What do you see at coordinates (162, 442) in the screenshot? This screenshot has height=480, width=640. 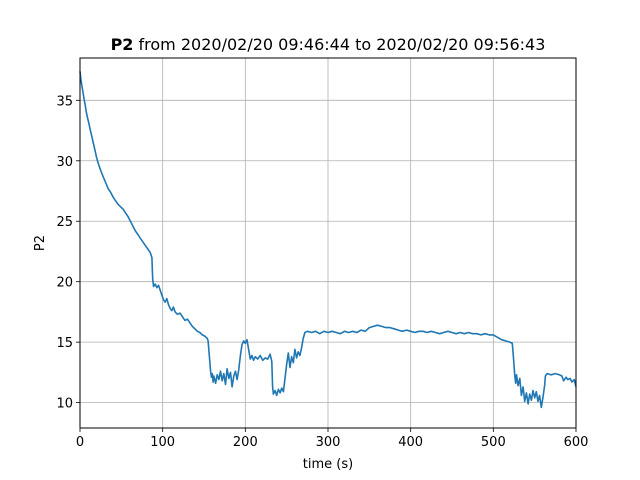 I see `x-tick-label: 100` at bounding box center [162, 442].